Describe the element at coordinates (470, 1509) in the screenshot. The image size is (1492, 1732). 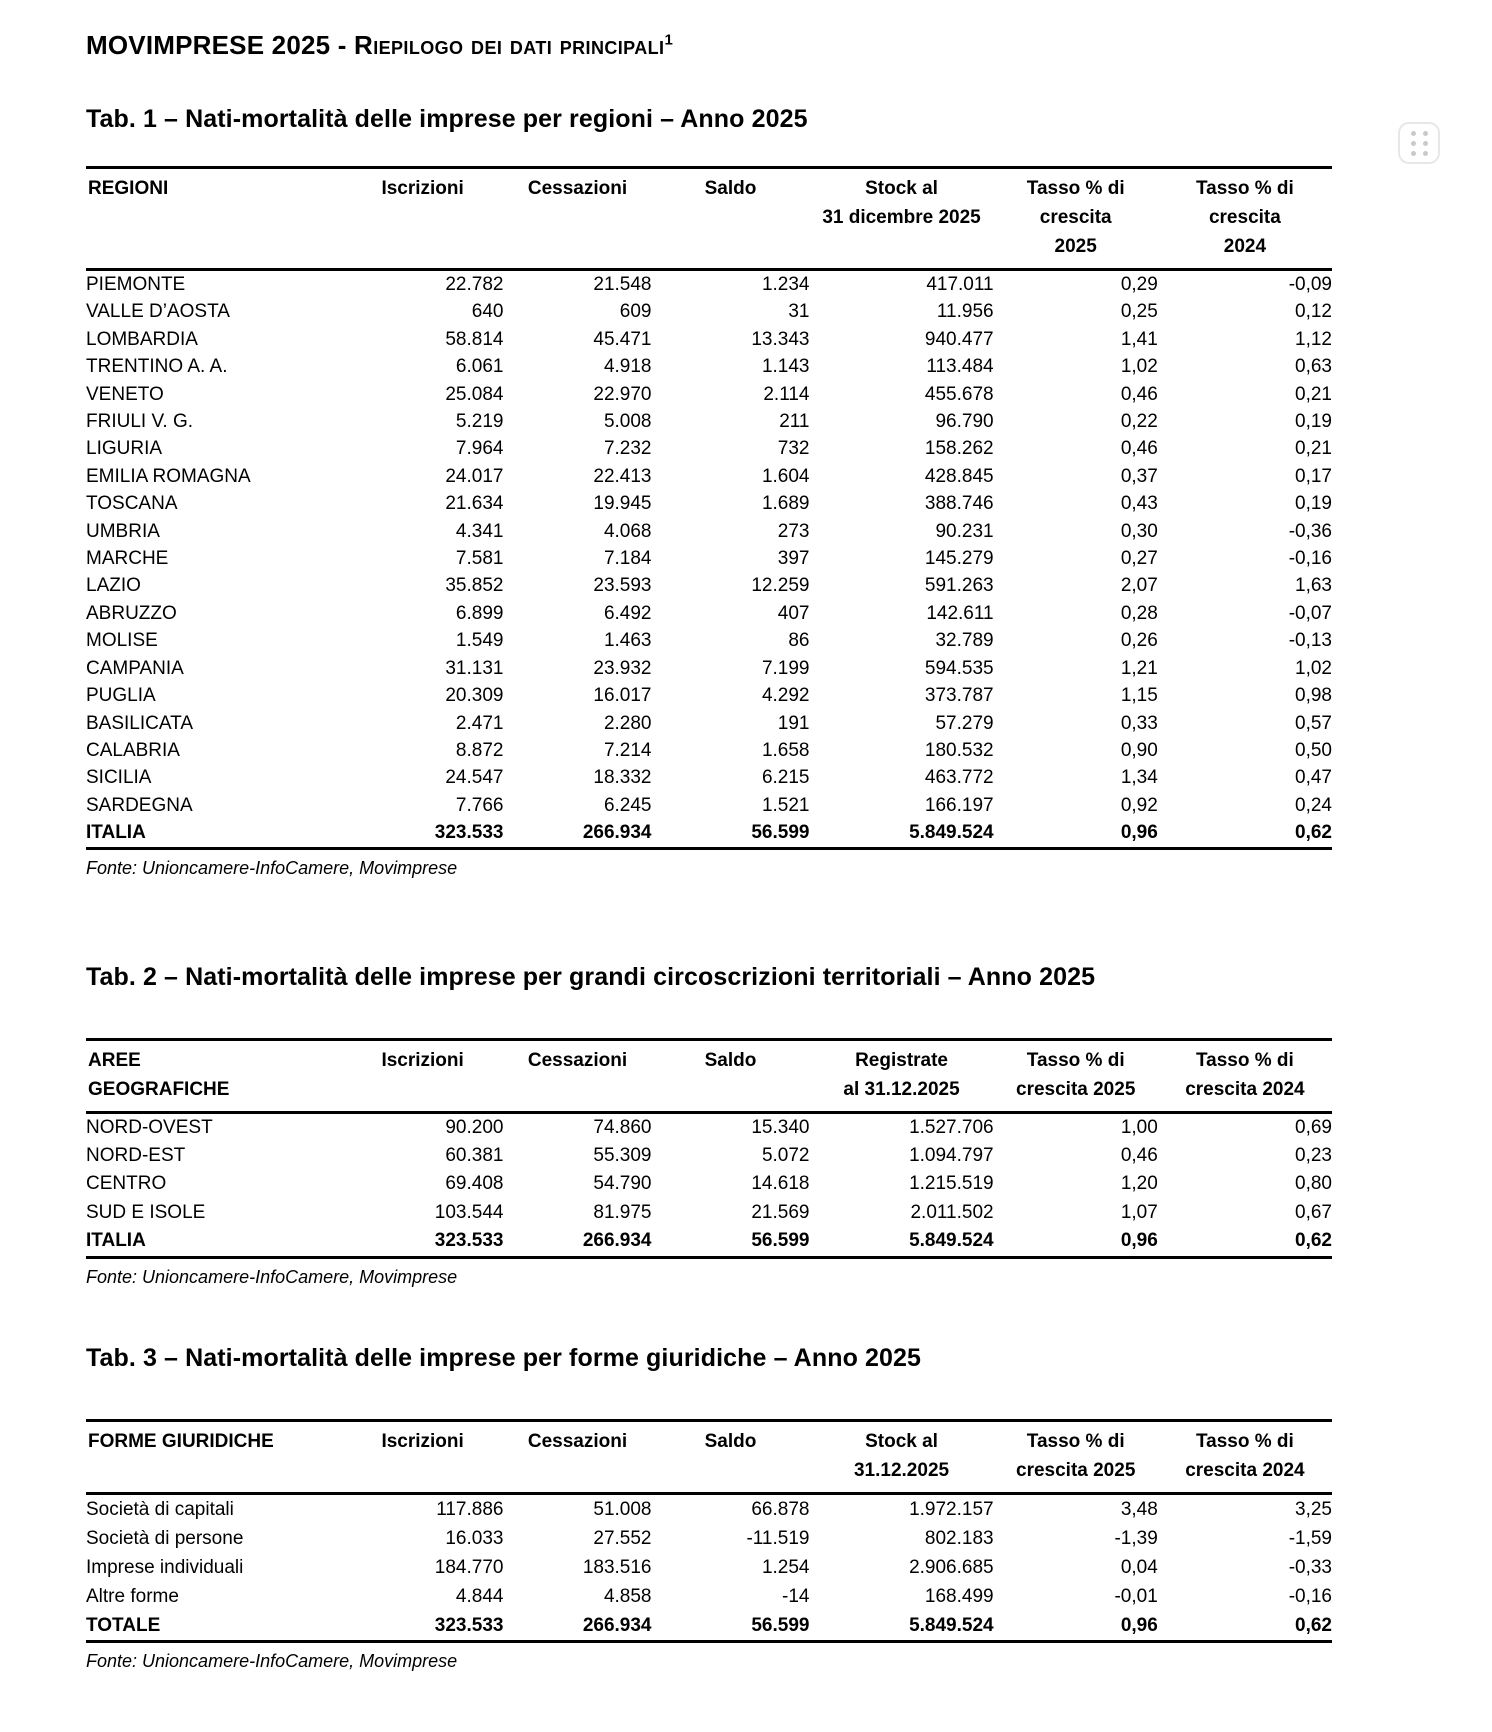
I see `cell-value: 117.886` at that location.